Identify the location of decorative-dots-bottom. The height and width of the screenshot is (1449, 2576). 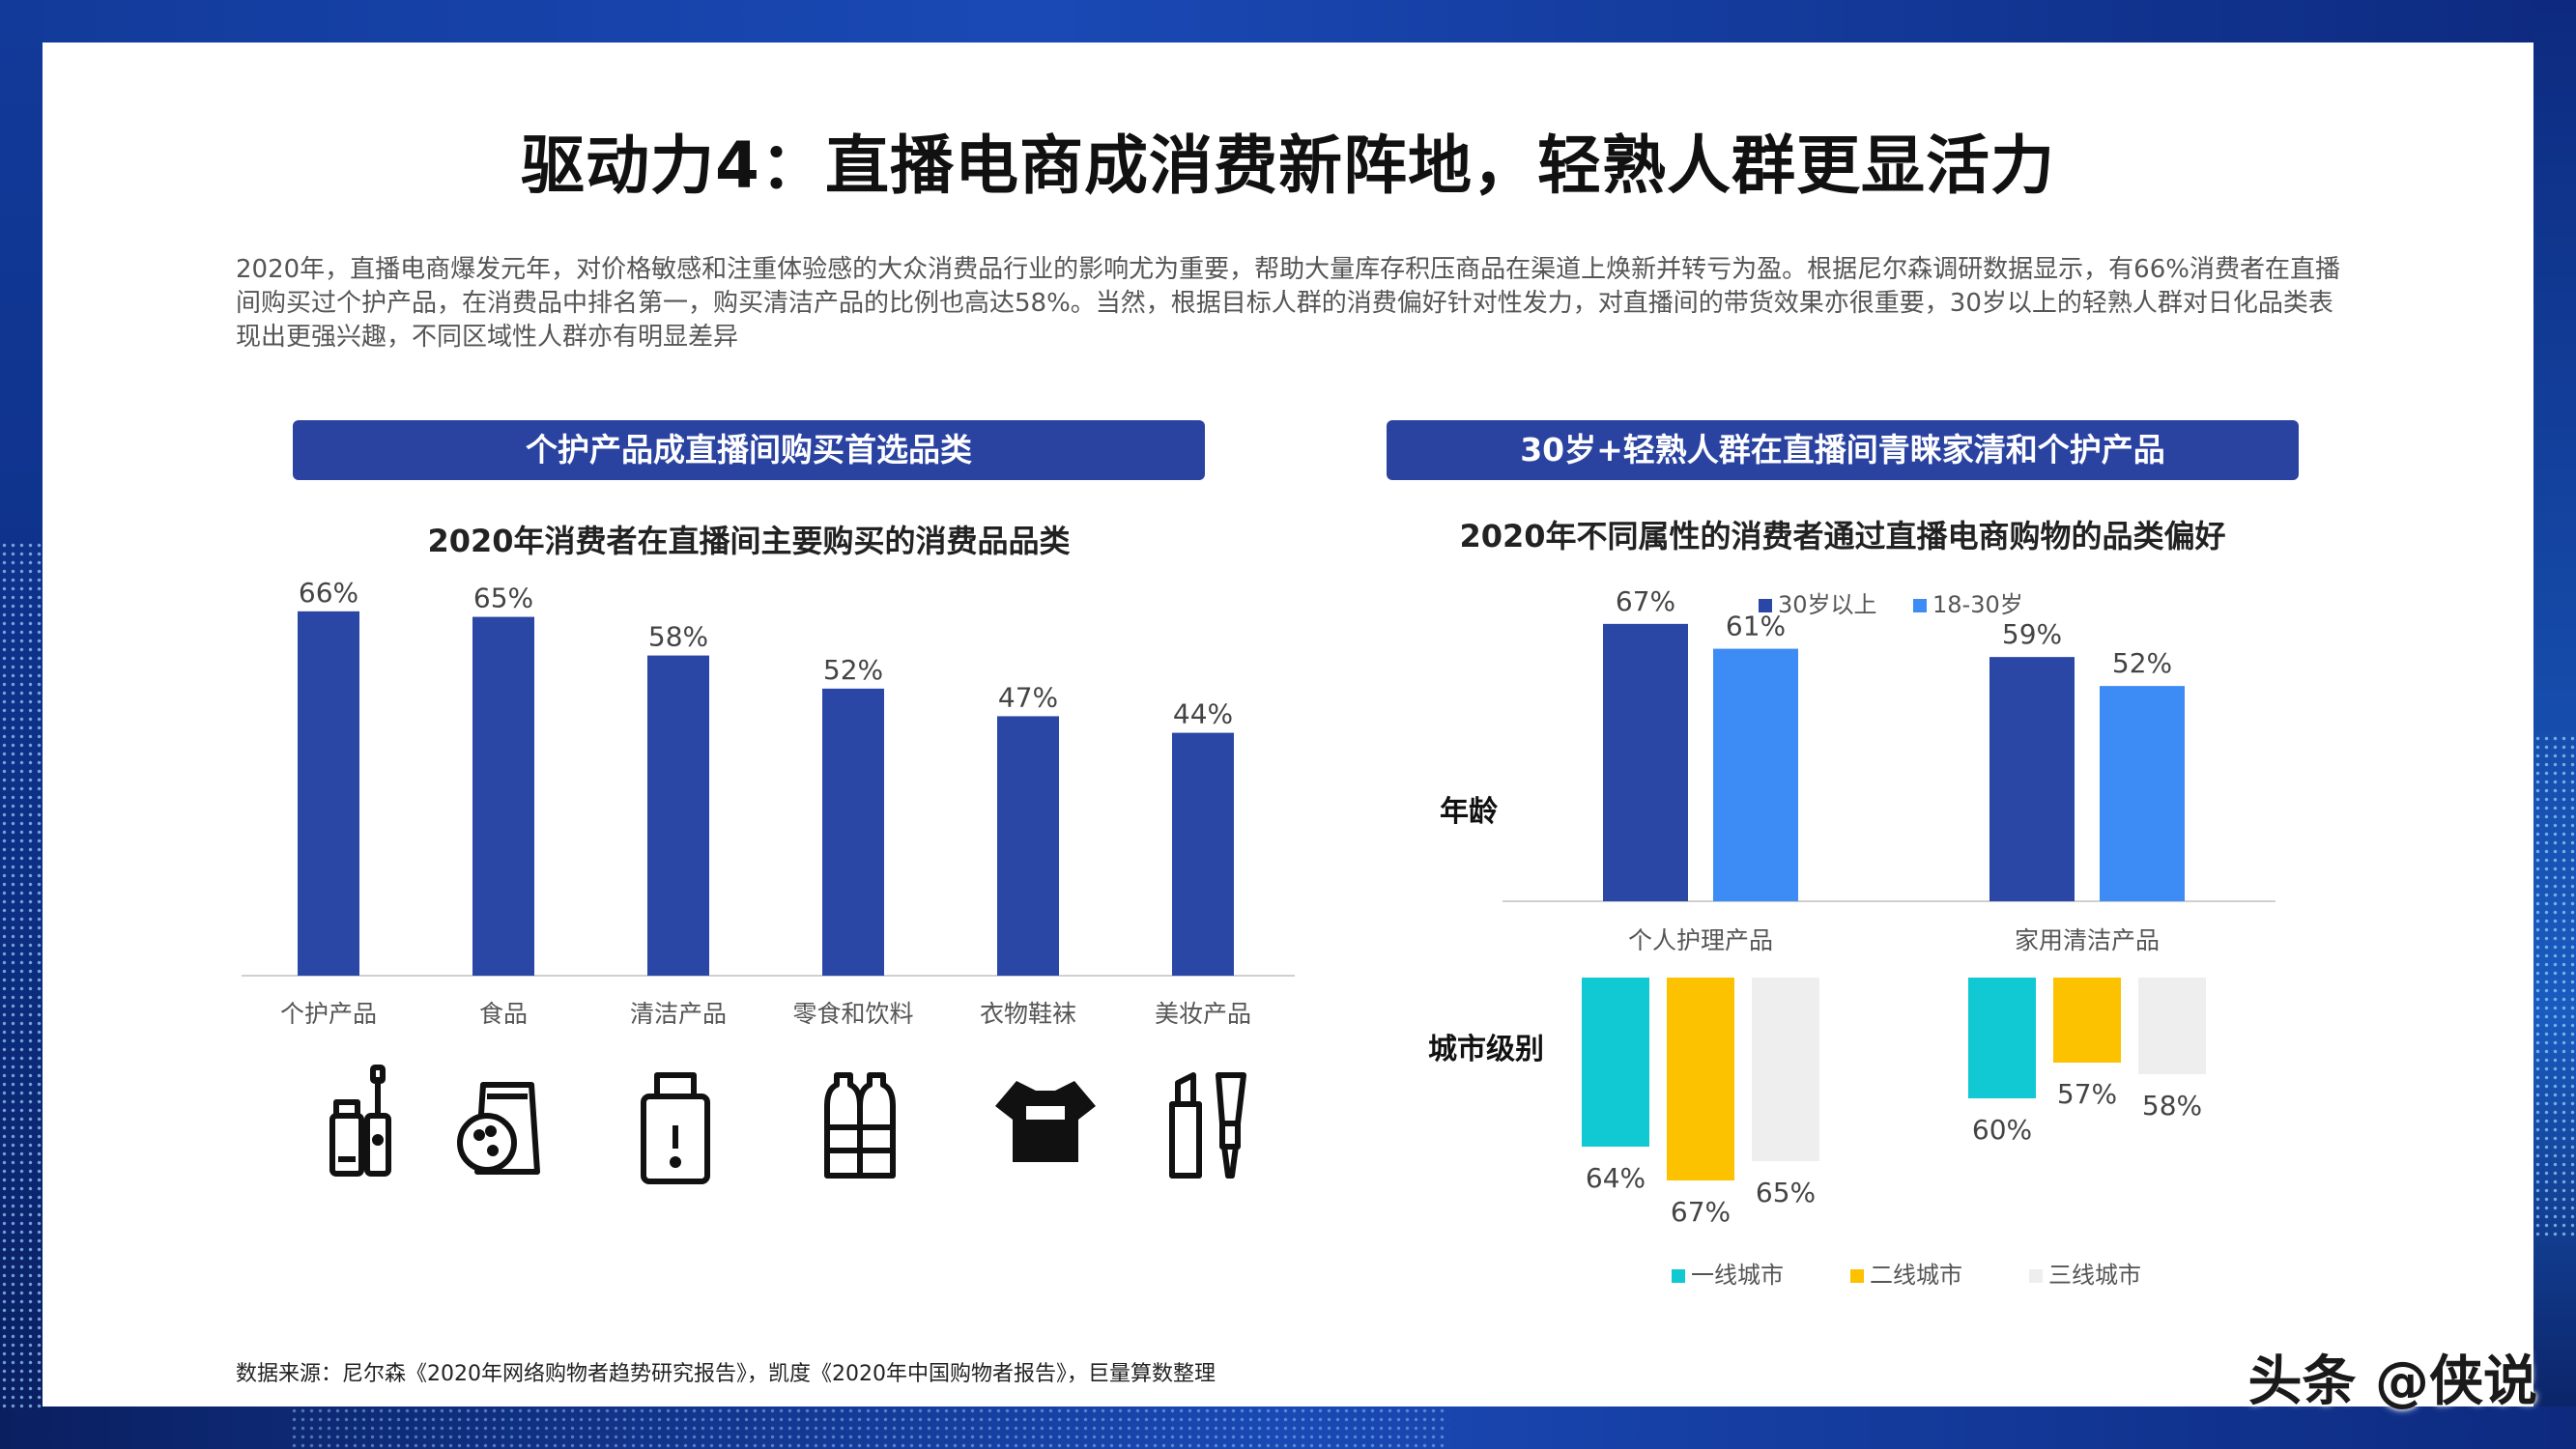
(870, 1427).